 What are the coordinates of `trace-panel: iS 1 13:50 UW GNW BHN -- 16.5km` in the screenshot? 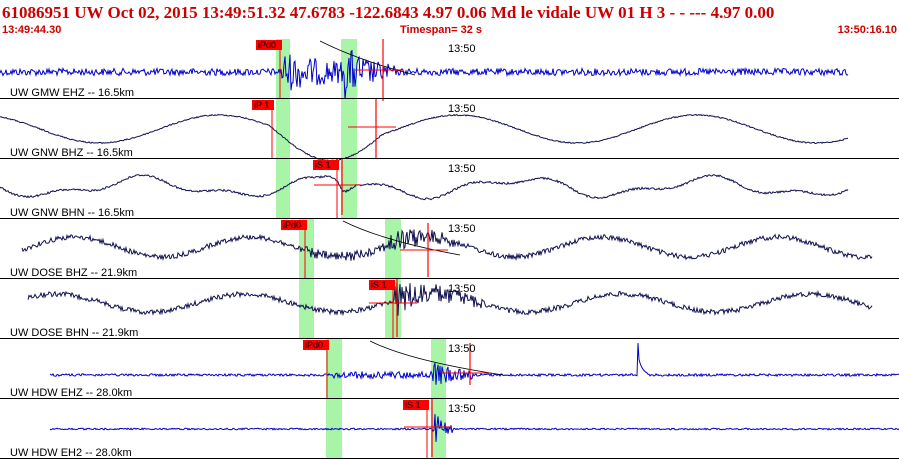 It's located at (449, 189).